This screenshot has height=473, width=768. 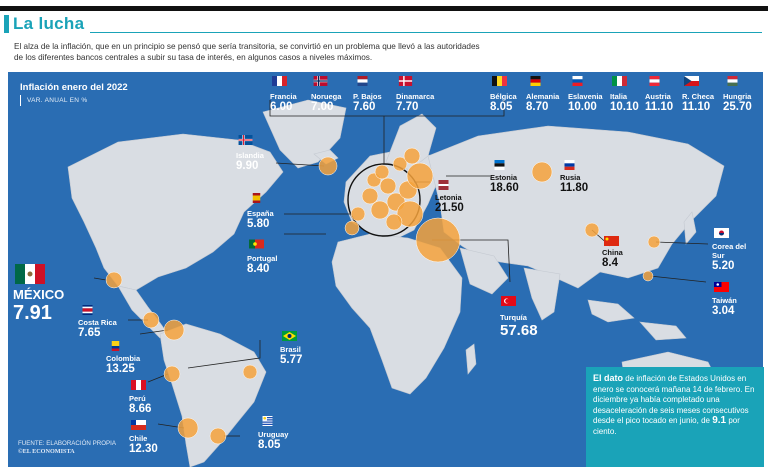 What do you see at coordinates (449, 208) in the screenshot?
I see `country-value: 21.50` at bounding box center [449, 208].